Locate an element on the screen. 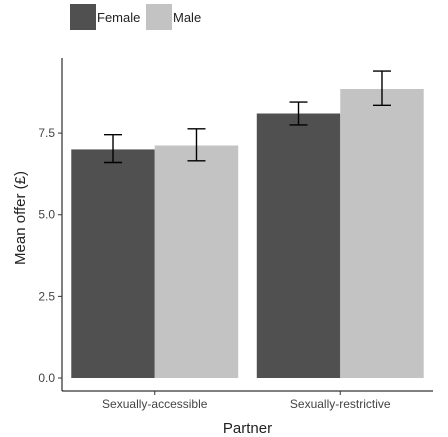  y-tick-label: 0.0 is located at coordinates (46, 378).